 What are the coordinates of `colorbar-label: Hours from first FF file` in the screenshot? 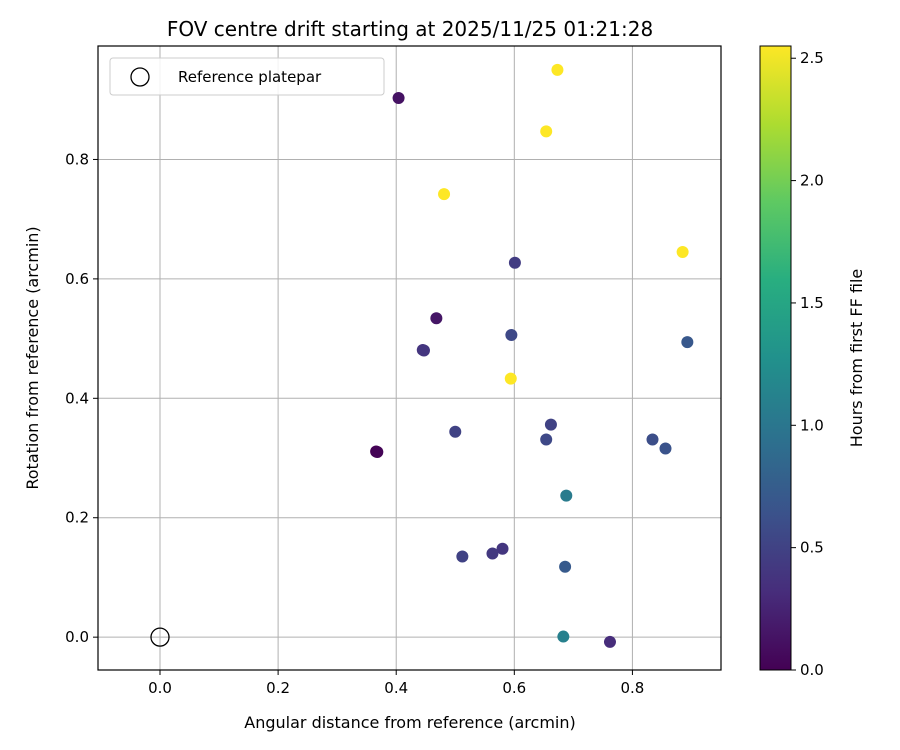 It's located at (856, 358).